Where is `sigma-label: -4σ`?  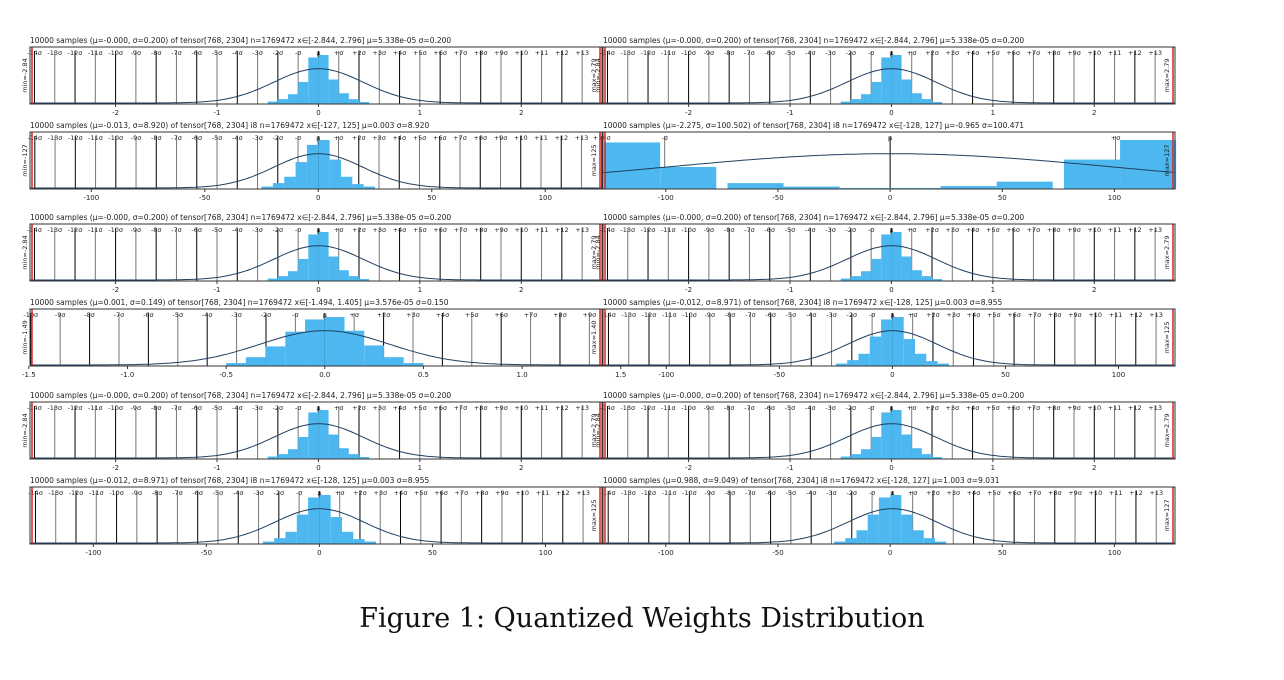
sigma-label: -4σ is located at coordinates (810, 230).